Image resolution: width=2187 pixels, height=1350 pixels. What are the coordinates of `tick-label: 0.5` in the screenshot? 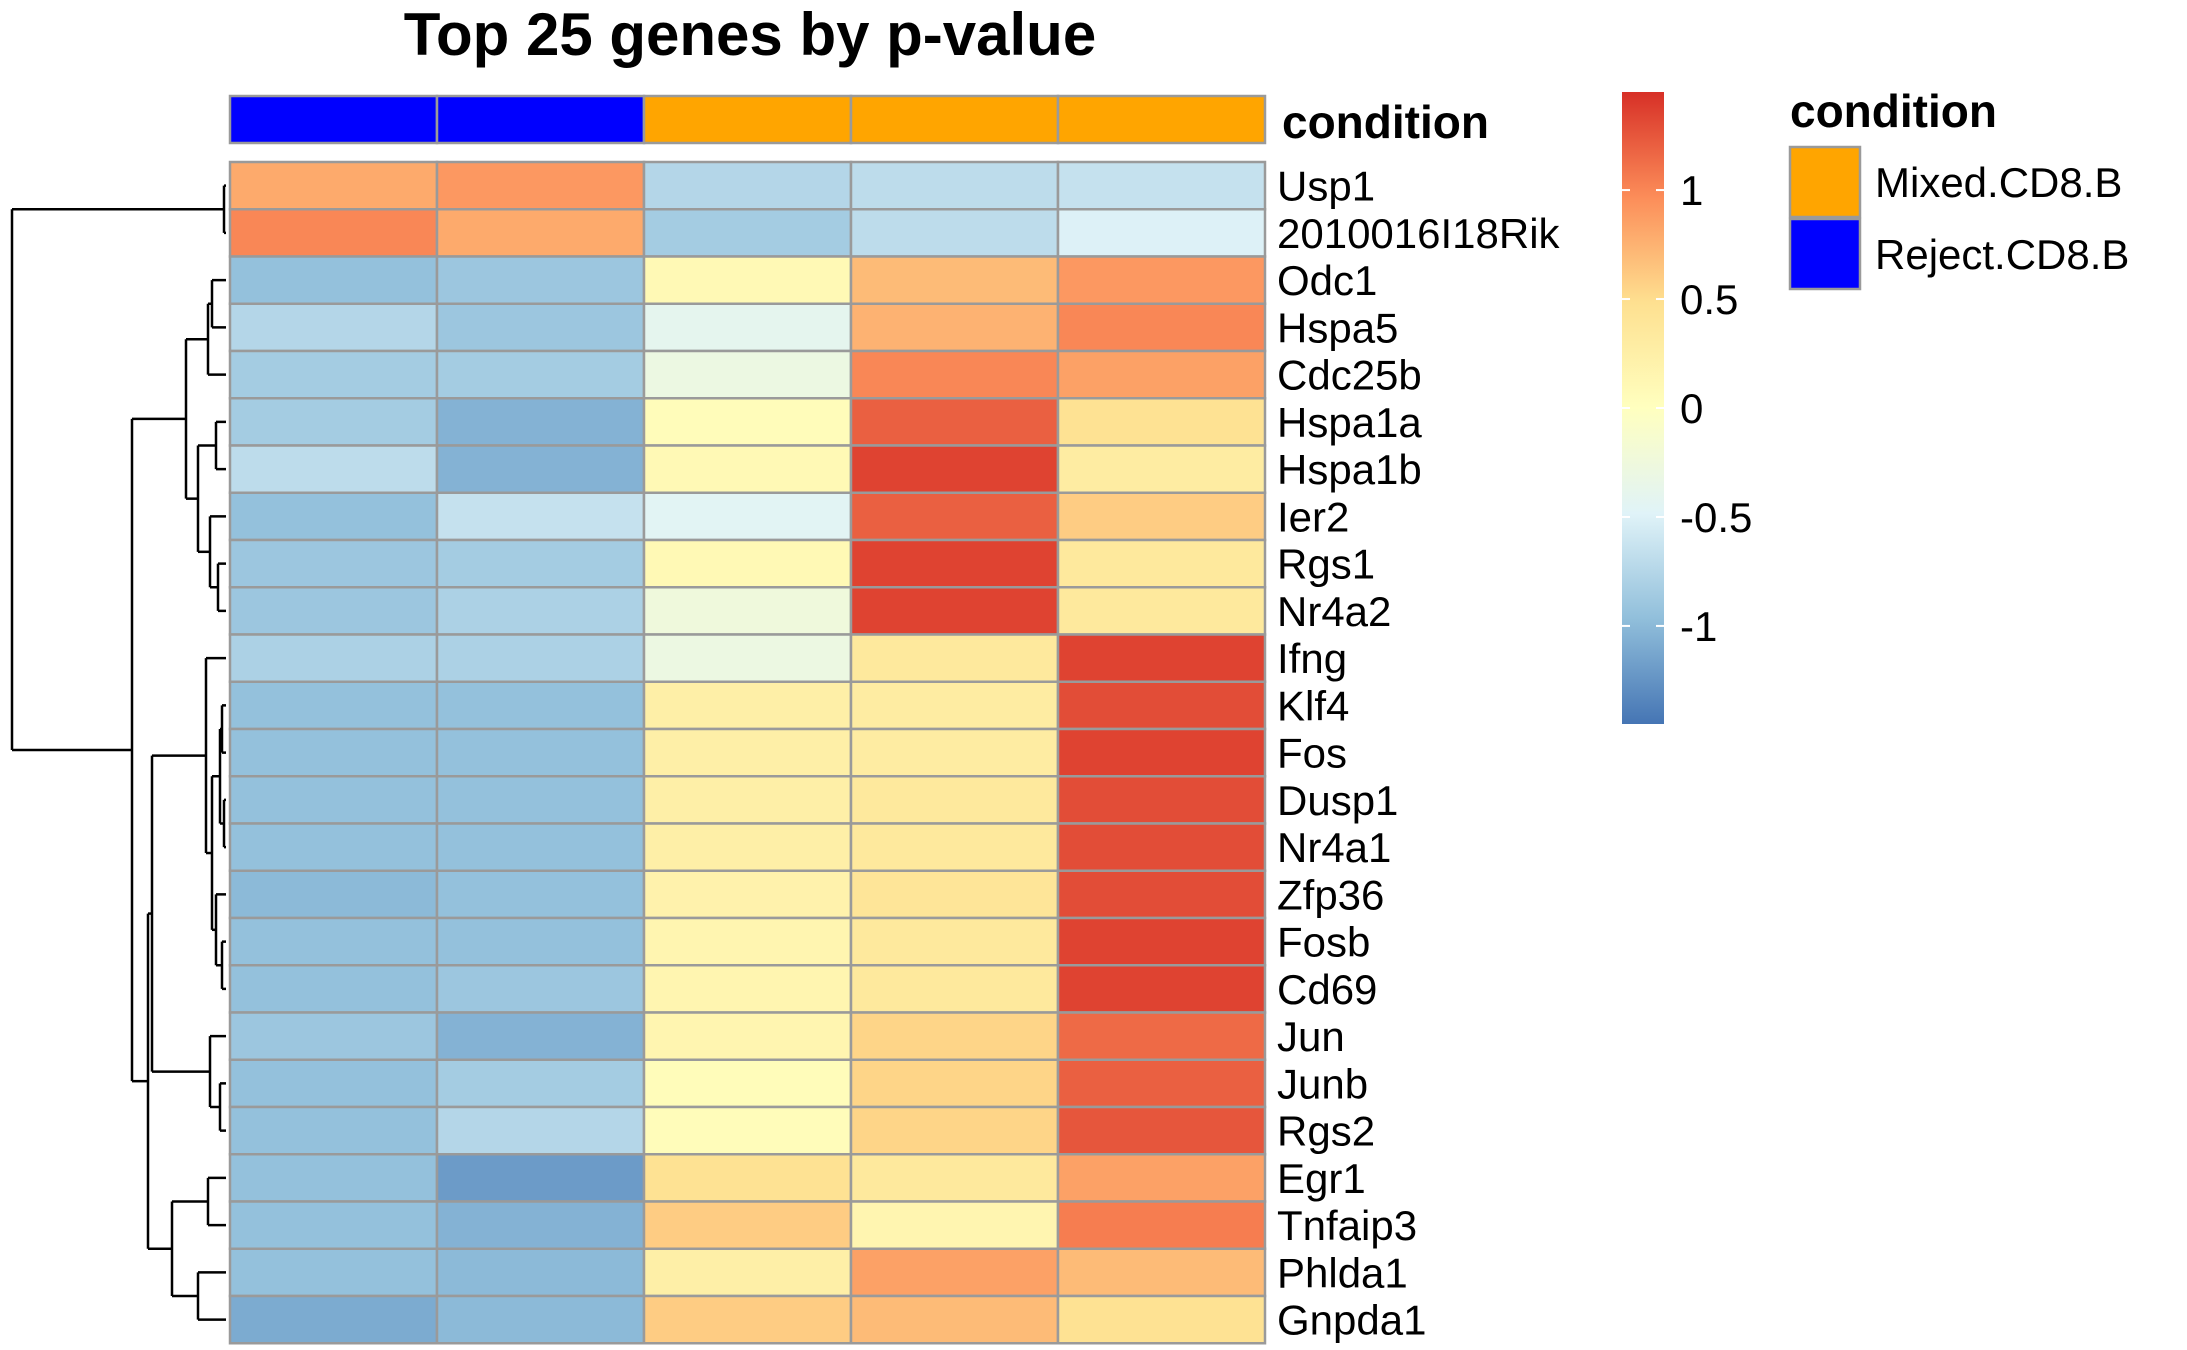 It's located at (1709, 299).